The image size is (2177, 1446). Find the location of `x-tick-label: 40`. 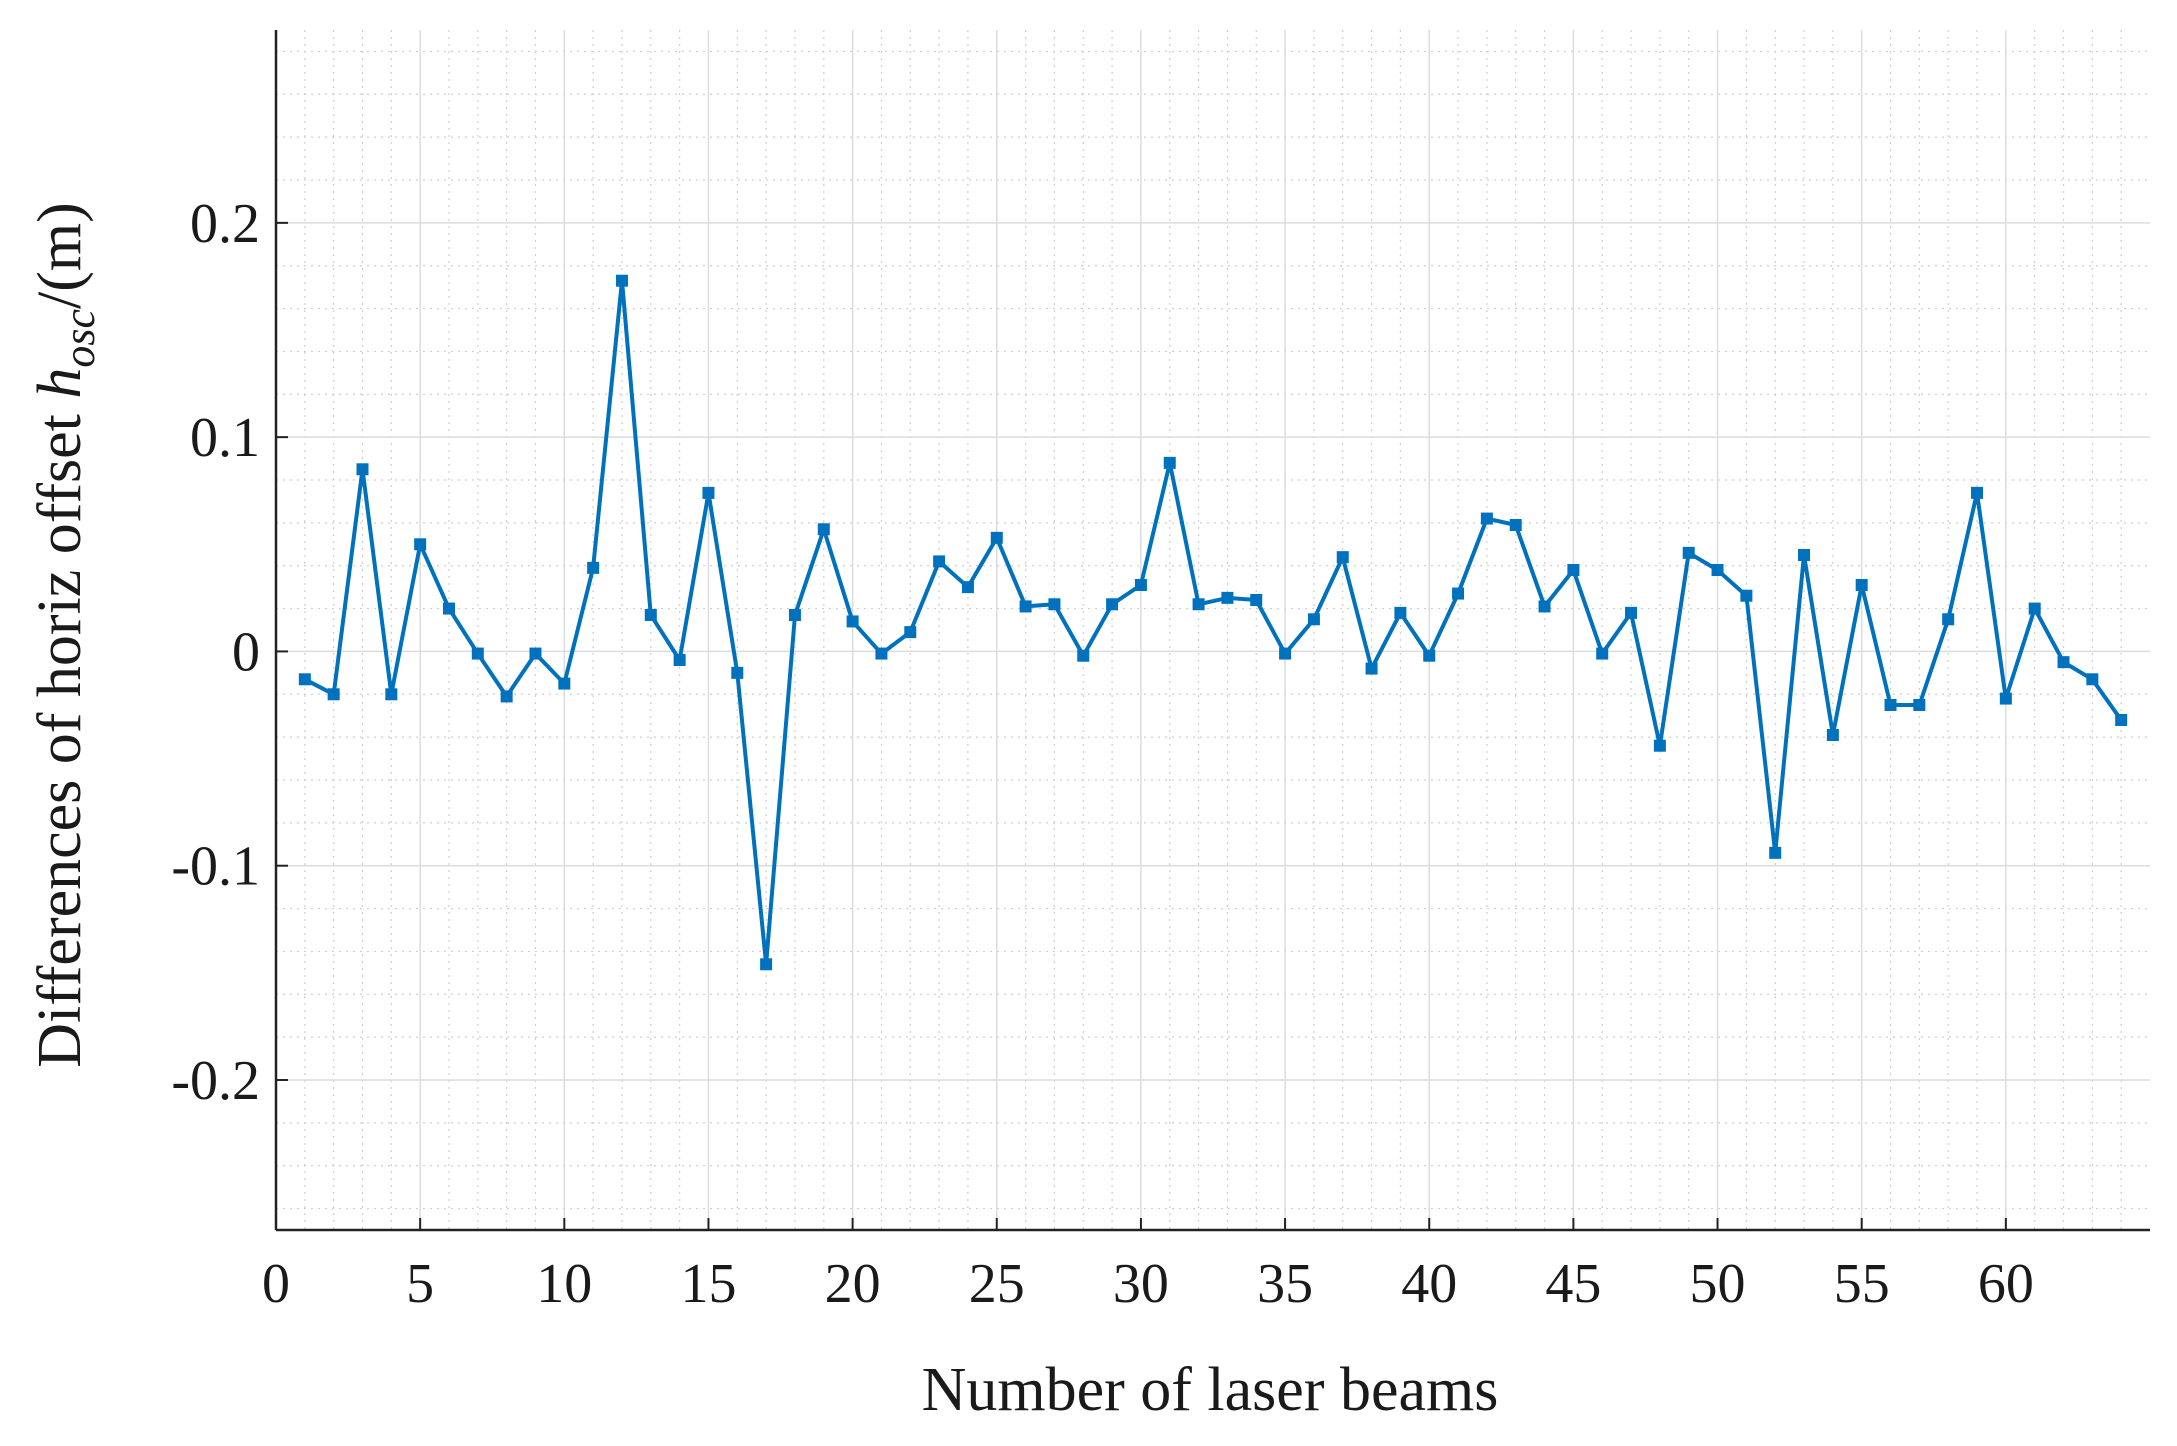

x-tick-label: 40 is located at coordinates (1429, 1284).